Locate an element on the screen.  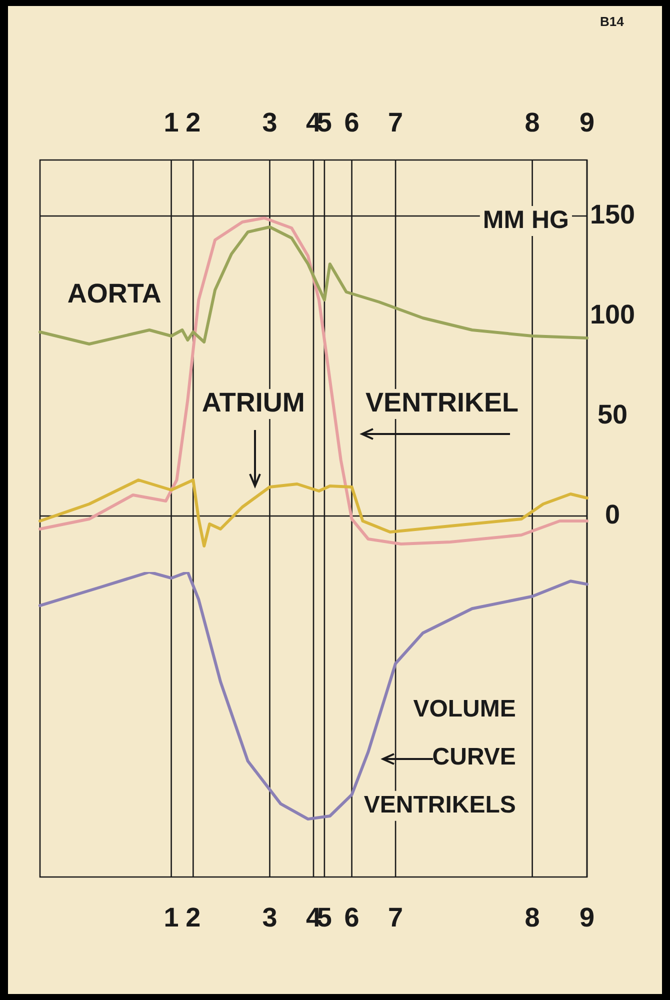
text: B14 is located at coordinates (612, 21).